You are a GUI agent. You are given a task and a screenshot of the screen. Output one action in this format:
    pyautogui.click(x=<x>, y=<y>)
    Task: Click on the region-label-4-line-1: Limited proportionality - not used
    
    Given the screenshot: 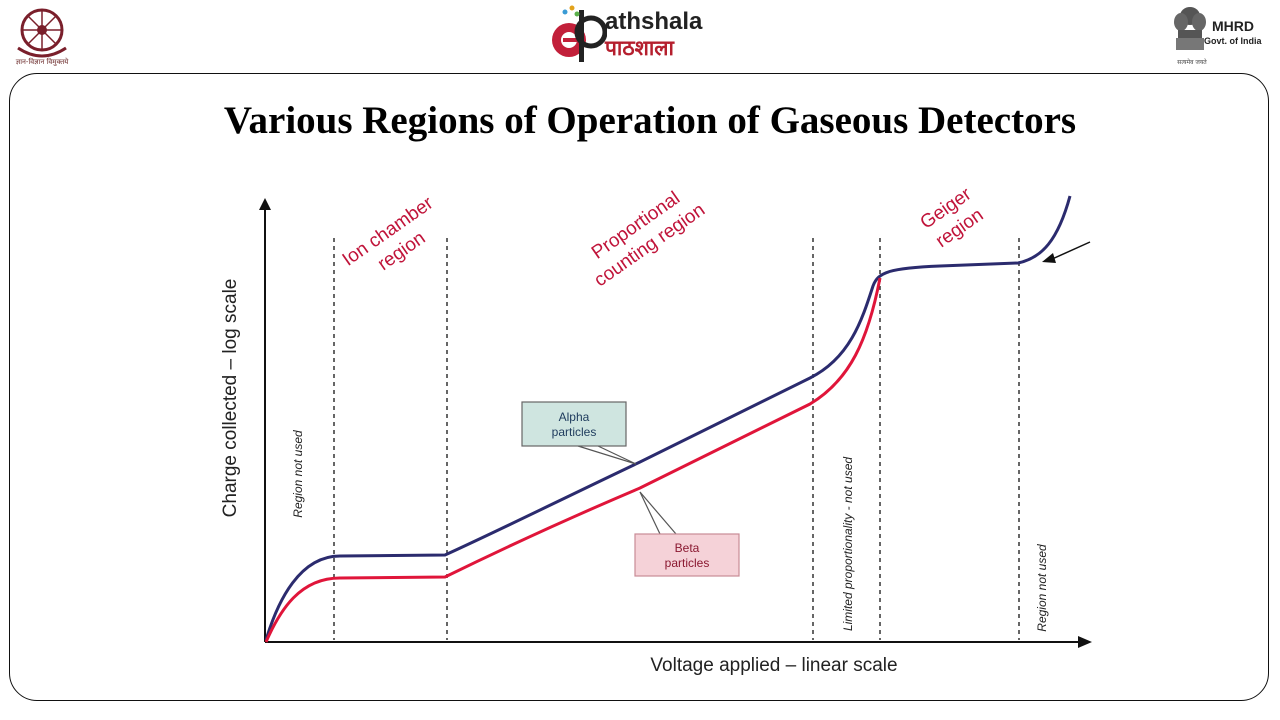 What is the action you would take?
    pyautogui.click(x=848, y=544)
    